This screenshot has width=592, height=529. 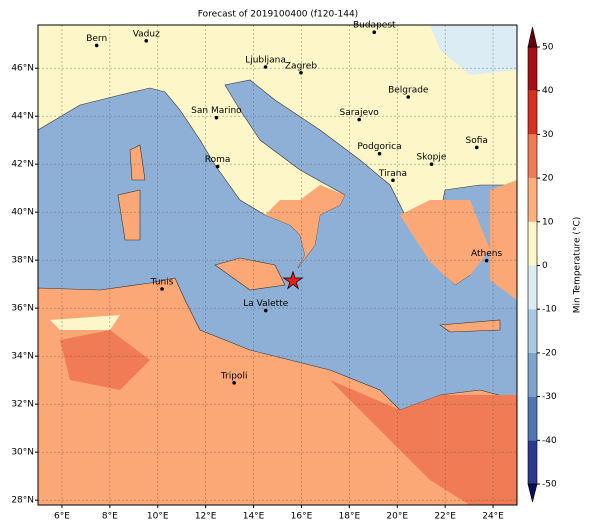 What do you see at coordinates (206, 517) in the screenshot?
I see `x-tick-label: 12°E` at bounding box center [206, 517].